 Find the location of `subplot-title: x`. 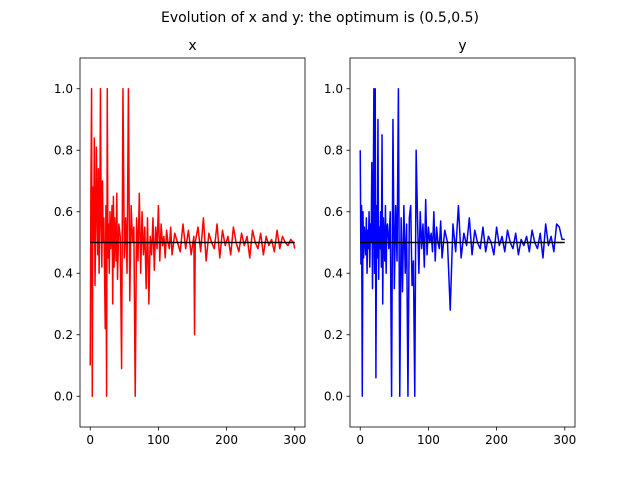

subplot-title: x is located at coordinates (192, 46).